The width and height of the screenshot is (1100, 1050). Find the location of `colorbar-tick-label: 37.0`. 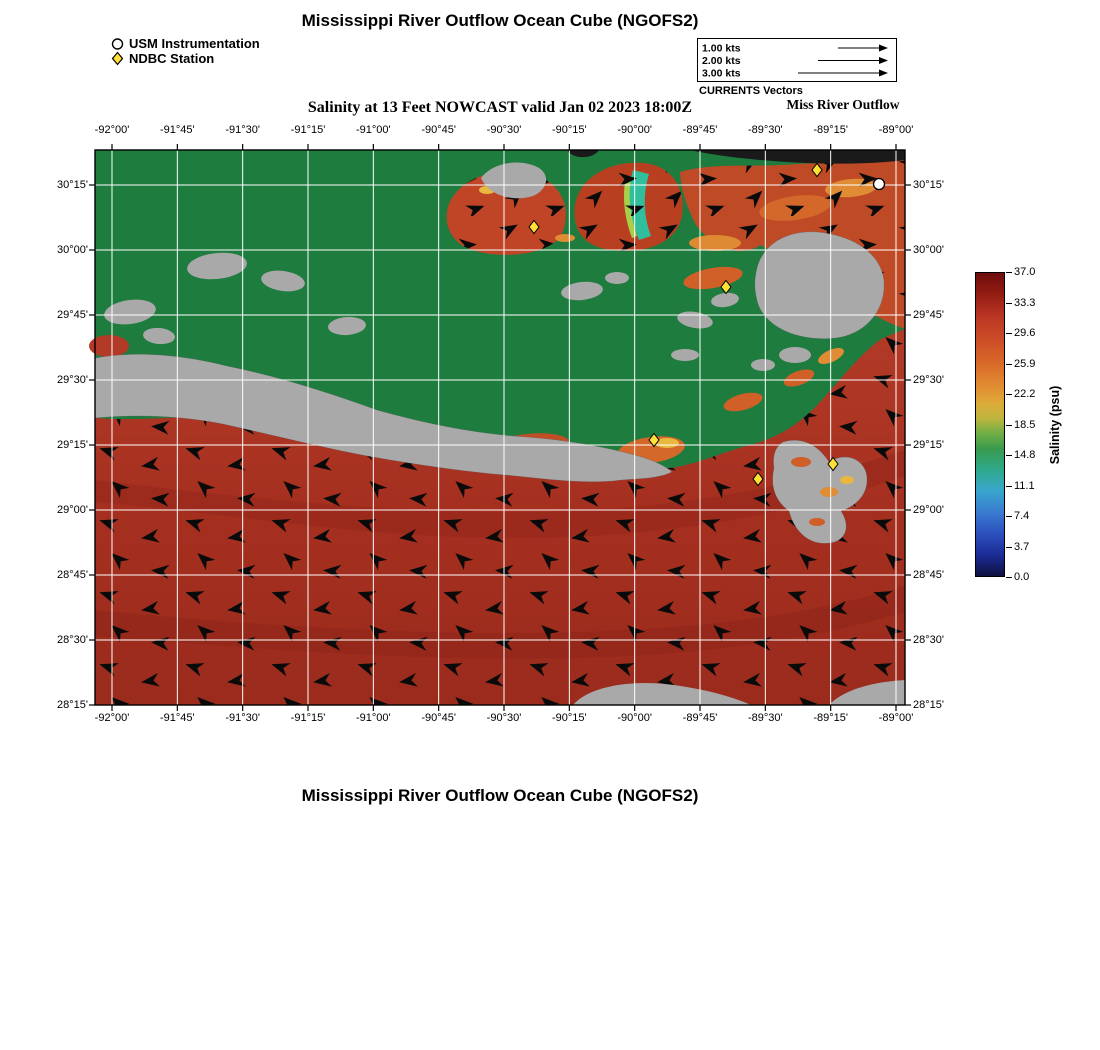

colorbar-tick-label: 37.0 is located at coordinates (1020, 272).